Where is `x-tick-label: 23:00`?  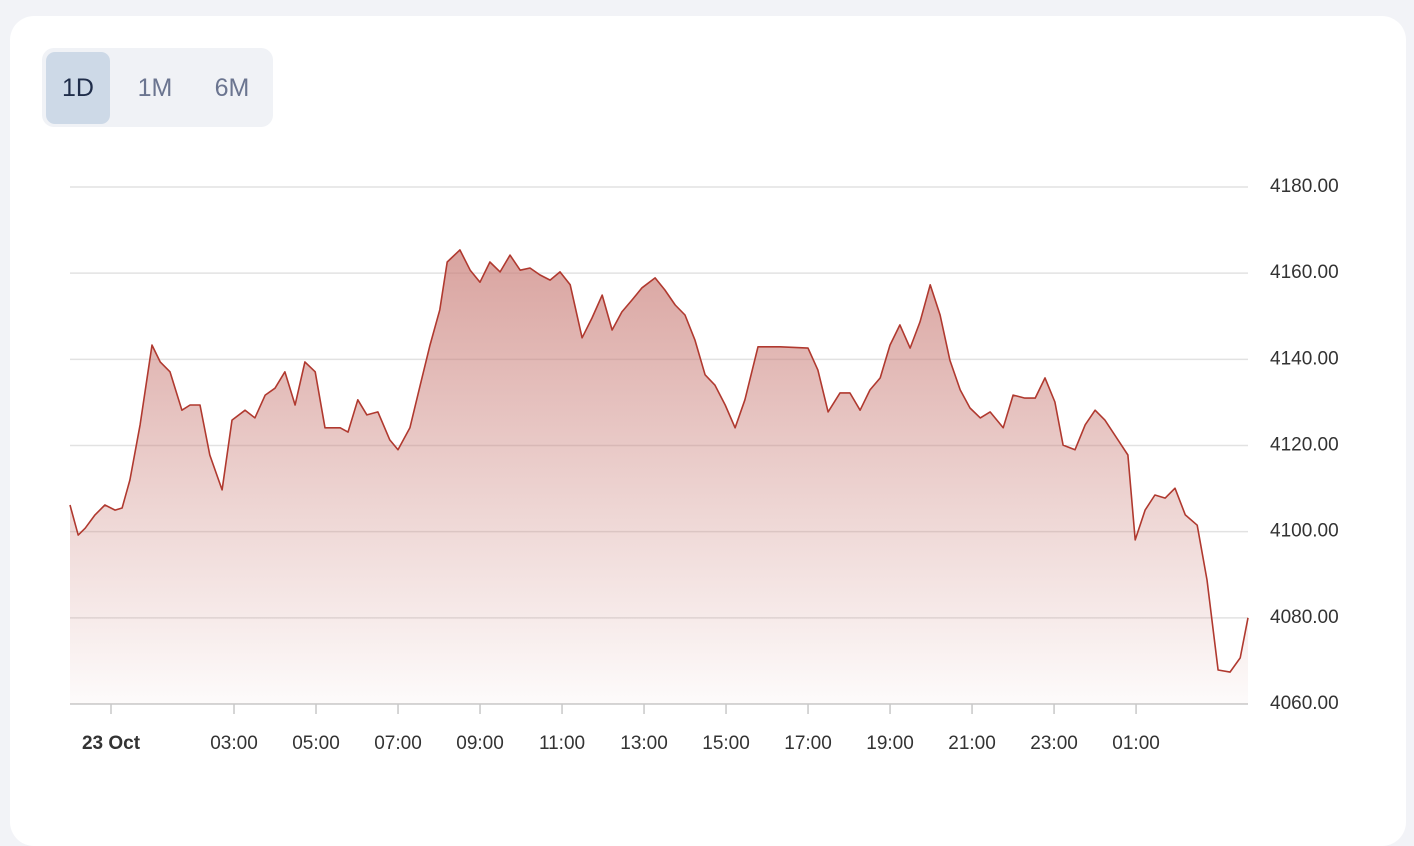 x-tick-label: 23:00 is located at coordinates (1054, 743).